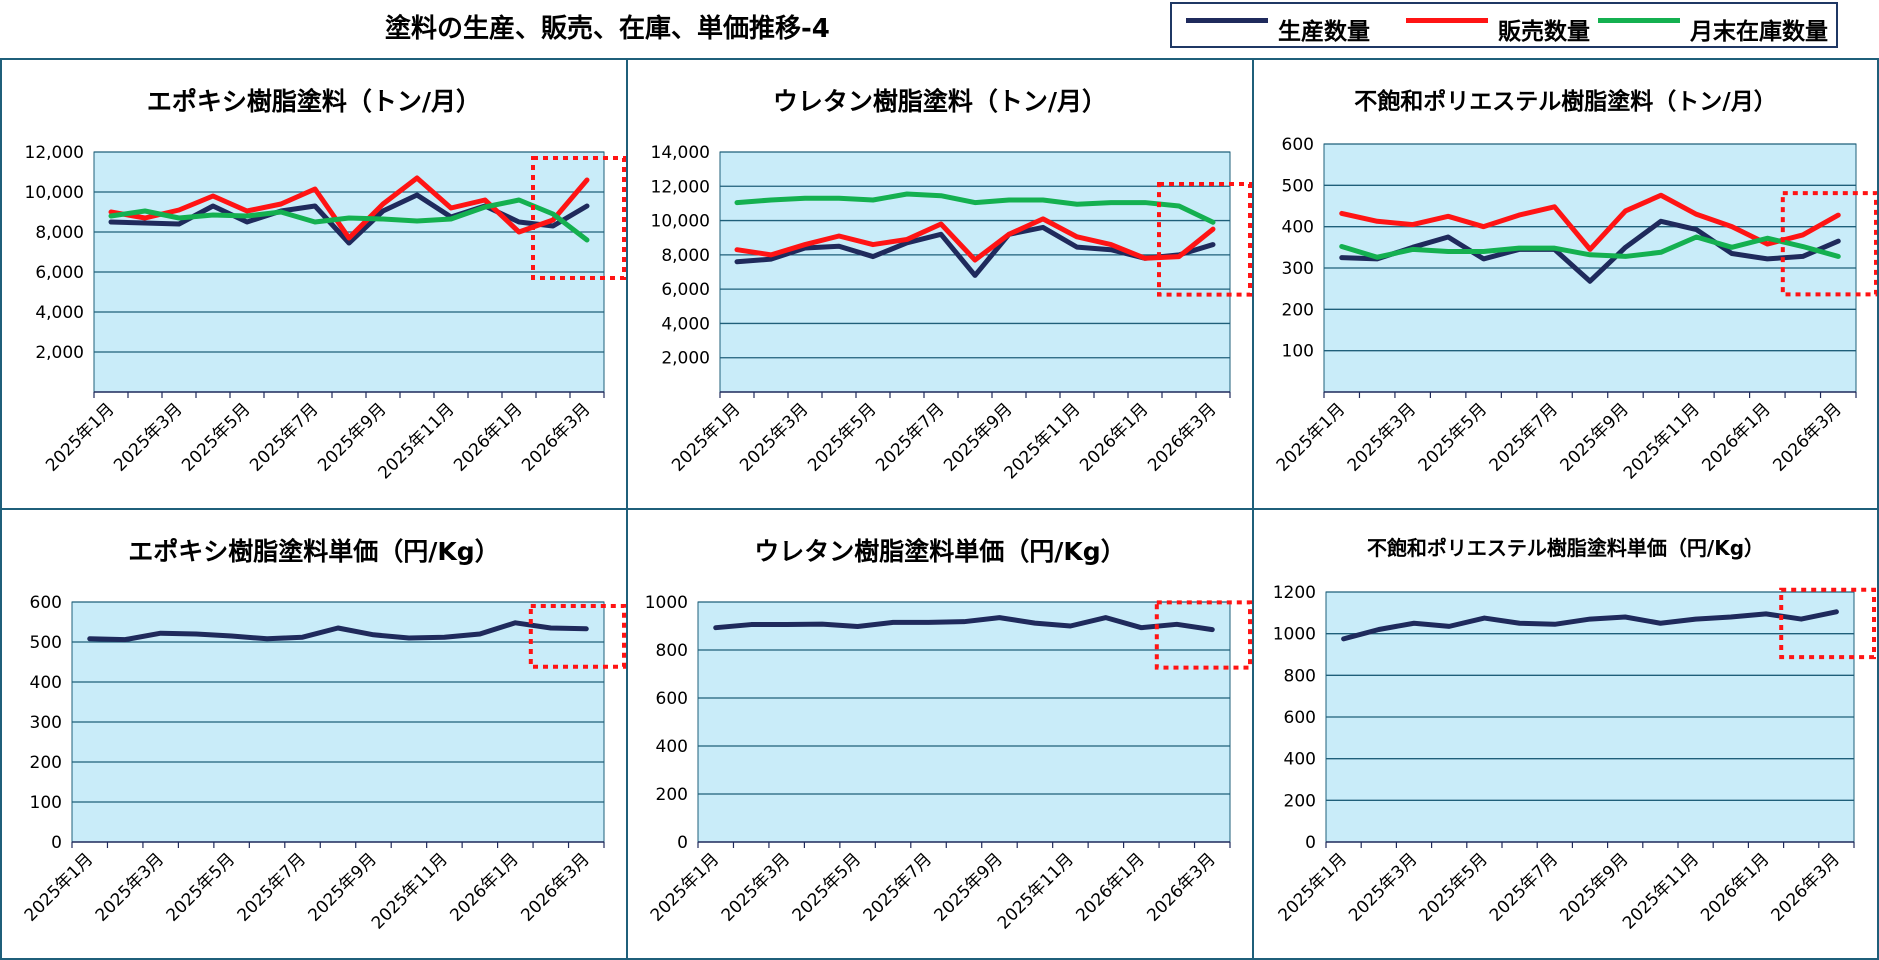 The image size is (1879, 960). I want to click on chart-title: 不飽和ポリエステル樹脂塗料（トン/月）, so click(1565, 102).